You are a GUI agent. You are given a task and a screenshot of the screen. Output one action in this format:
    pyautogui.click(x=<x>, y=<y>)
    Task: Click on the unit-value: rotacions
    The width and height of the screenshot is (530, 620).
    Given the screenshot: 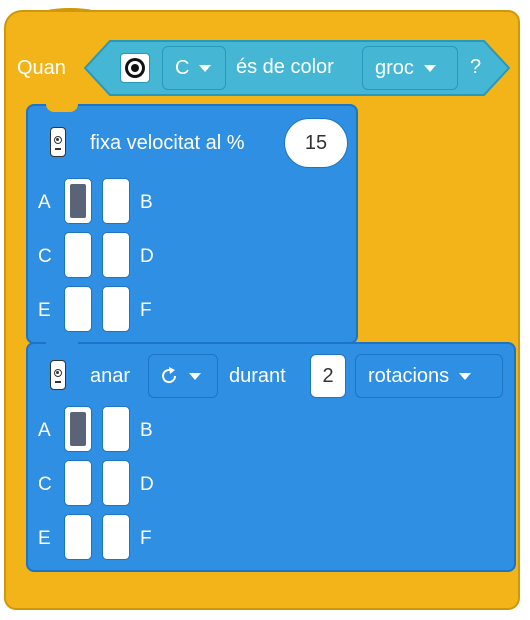 What is the action you would take?
    pyautogui.click(x=409, y=375)
    